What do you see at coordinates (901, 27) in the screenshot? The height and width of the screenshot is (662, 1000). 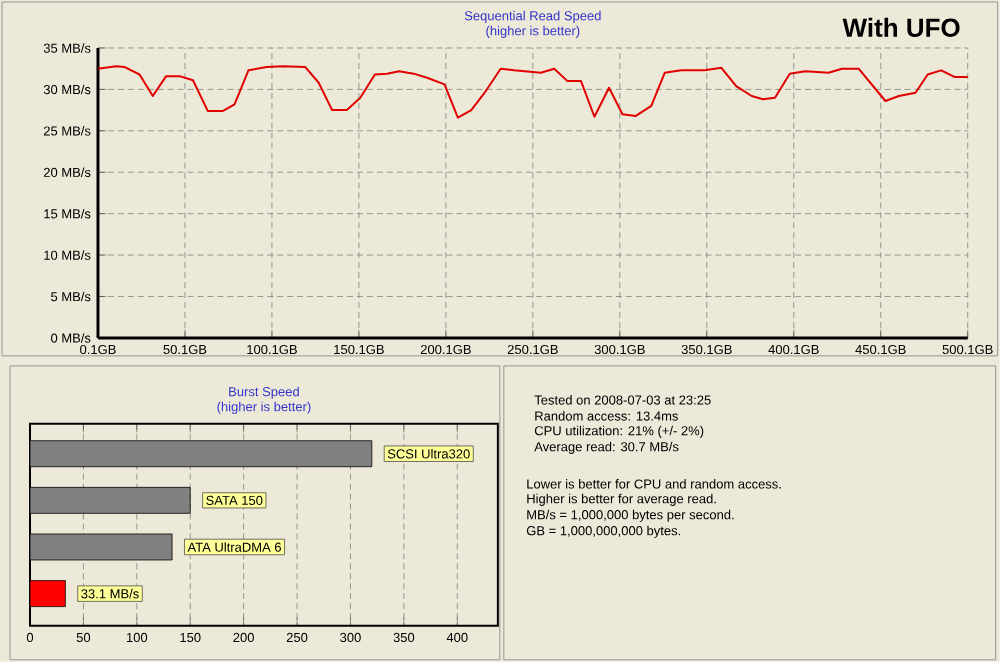 I see `text: With UFO` at bounding box center [901, 27].